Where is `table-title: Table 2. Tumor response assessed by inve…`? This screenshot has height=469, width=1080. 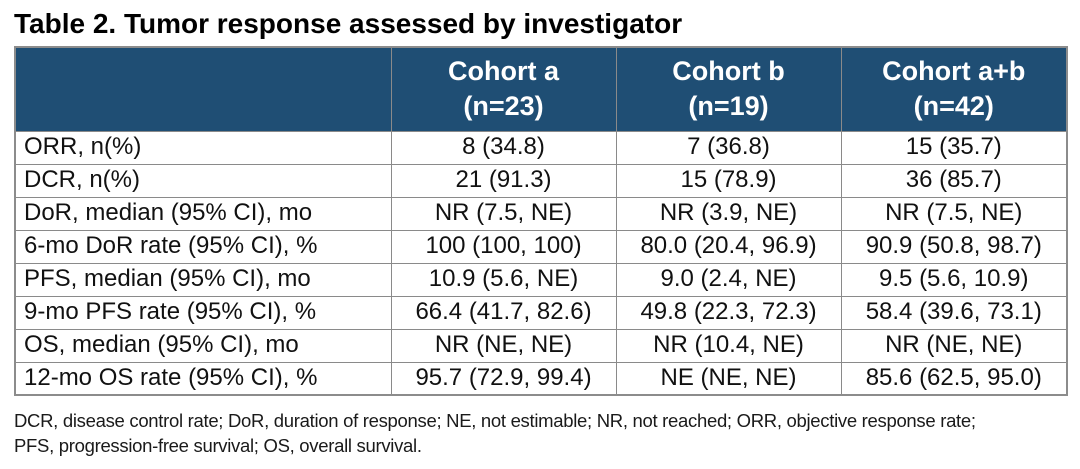 table-title: Table 2. Tumor response assessed by inve… is located at coordinates (348, 23).